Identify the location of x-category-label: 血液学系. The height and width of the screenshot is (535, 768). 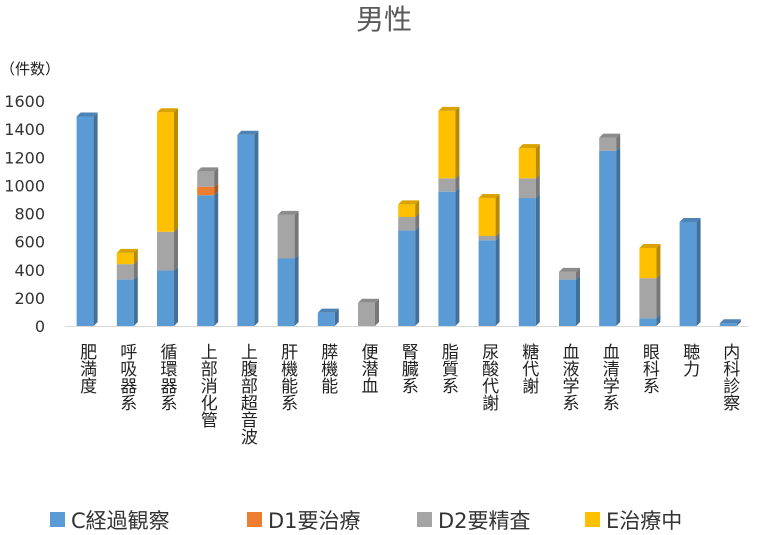
(569, 377).